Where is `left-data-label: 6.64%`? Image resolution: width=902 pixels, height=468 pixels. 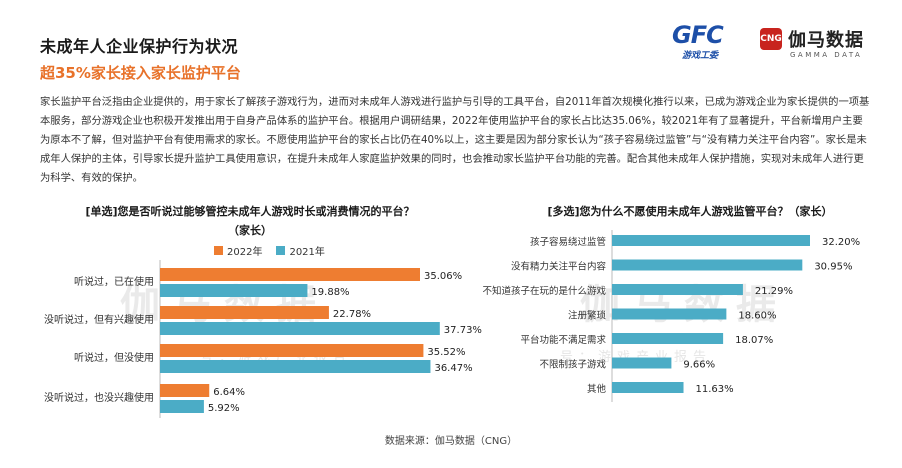
left-data-label: 6.64% is located at coordinates (229, 392).